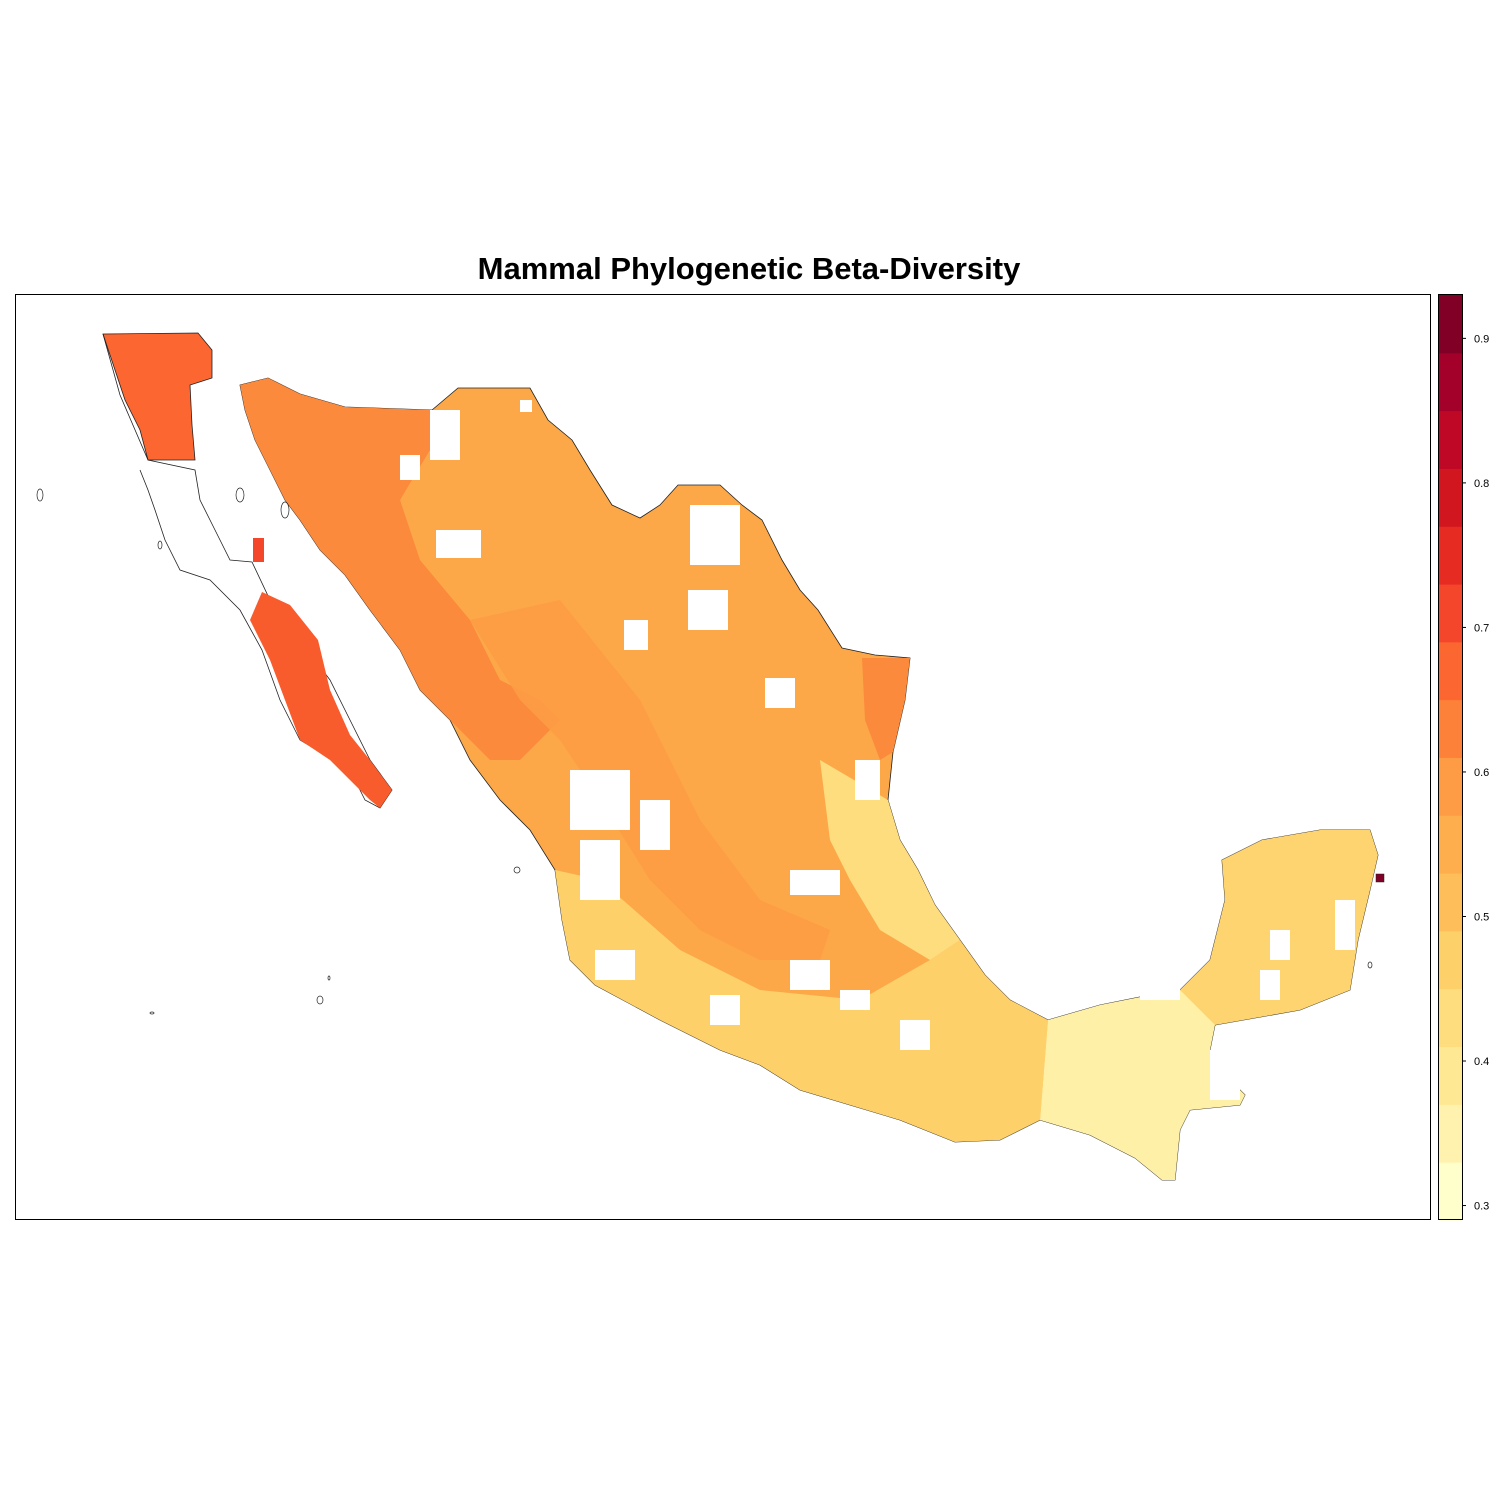 The image size is (1500, 1491). I want to click on region-baja-strip, so click(258, 550).